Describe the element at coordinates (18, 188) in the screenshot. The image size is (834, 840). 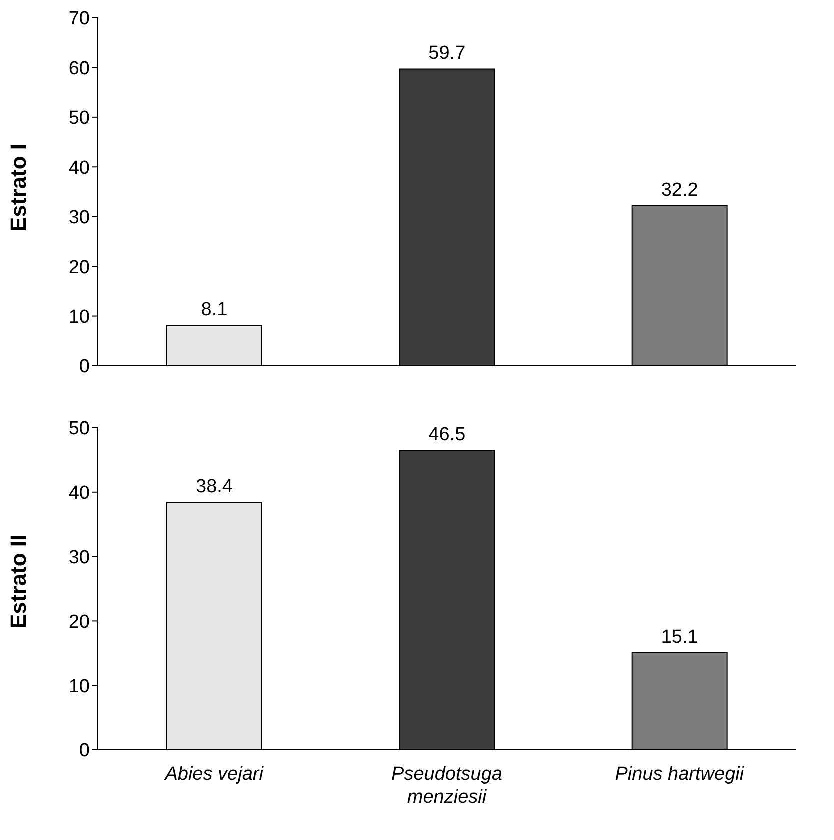
I see `y-axis-title: Estrato I` at that location.